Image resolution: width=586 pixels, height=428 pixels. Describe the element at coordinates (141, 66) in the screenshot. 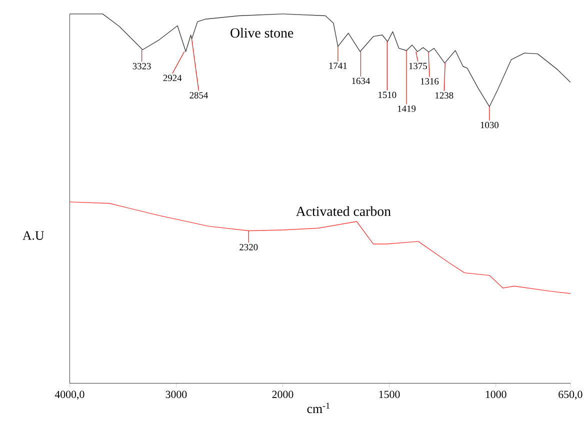

I see `annotation: 3323` at that location.